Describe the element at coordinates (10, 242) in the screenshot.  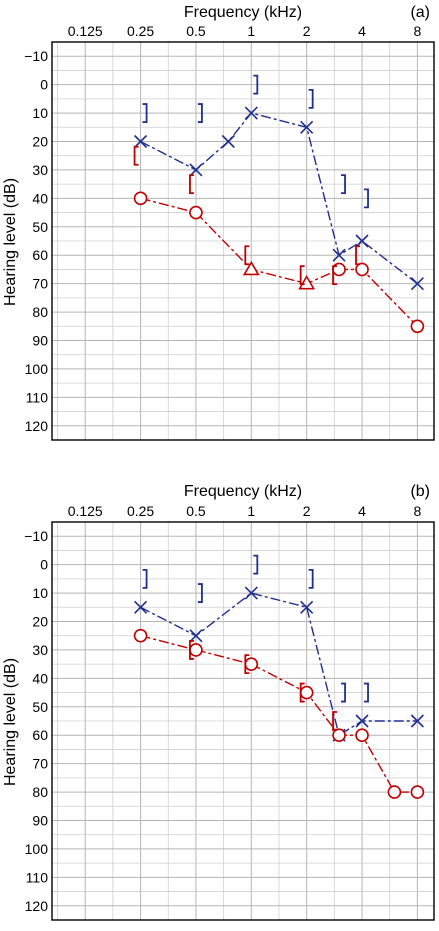
I see `y-axis-title: Hearing level (dB)` at that location.